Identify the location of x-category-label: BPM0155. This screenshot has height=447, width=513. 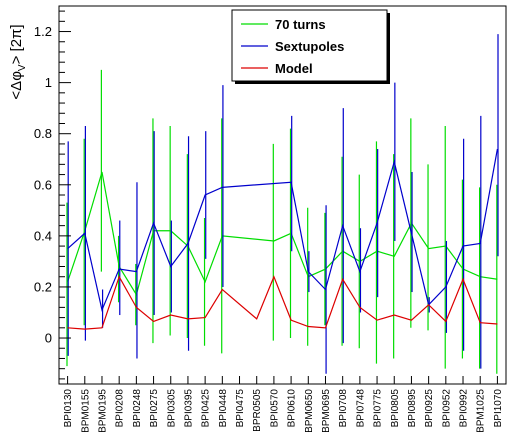
(85, 411).